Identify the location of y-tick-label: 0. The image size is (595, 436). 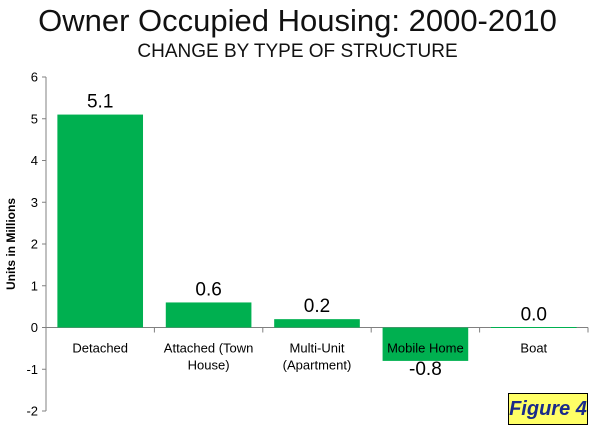
(34, 327).